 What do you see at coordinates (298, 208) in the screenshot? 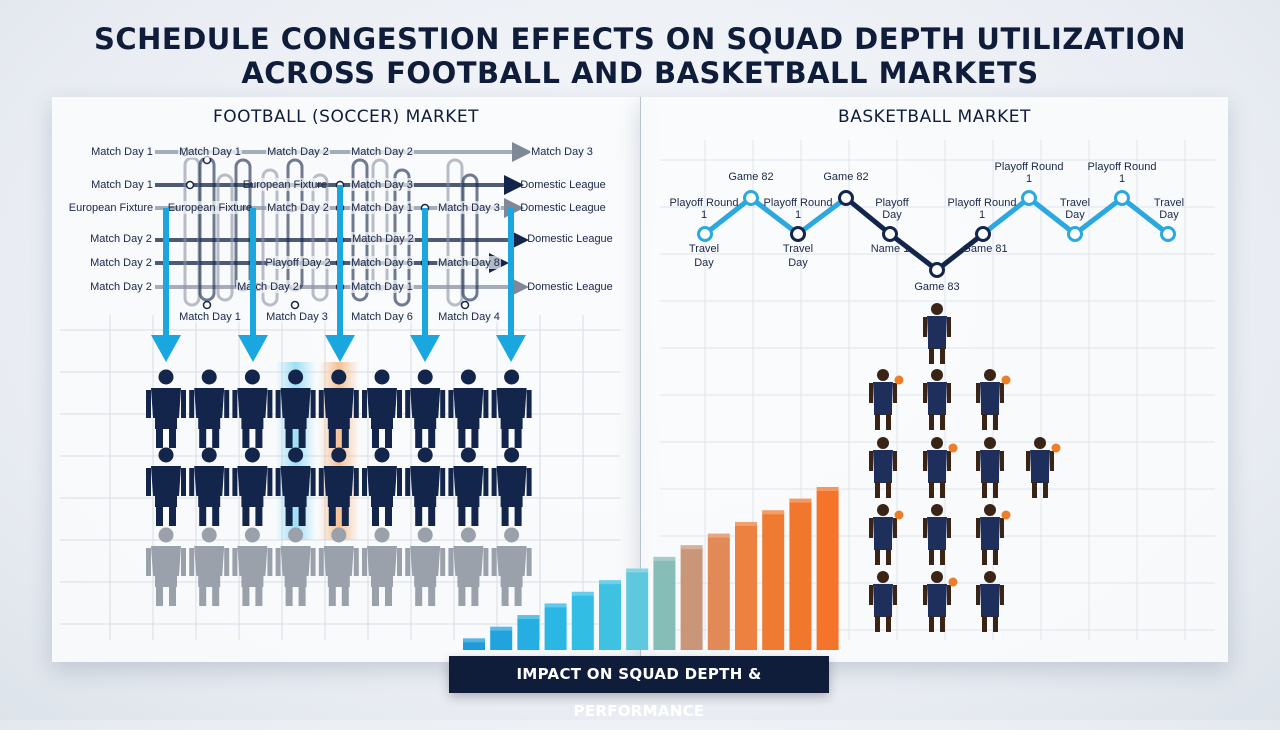
I see `fixture-label: Match Day 2` at bounding box center [298, 208].